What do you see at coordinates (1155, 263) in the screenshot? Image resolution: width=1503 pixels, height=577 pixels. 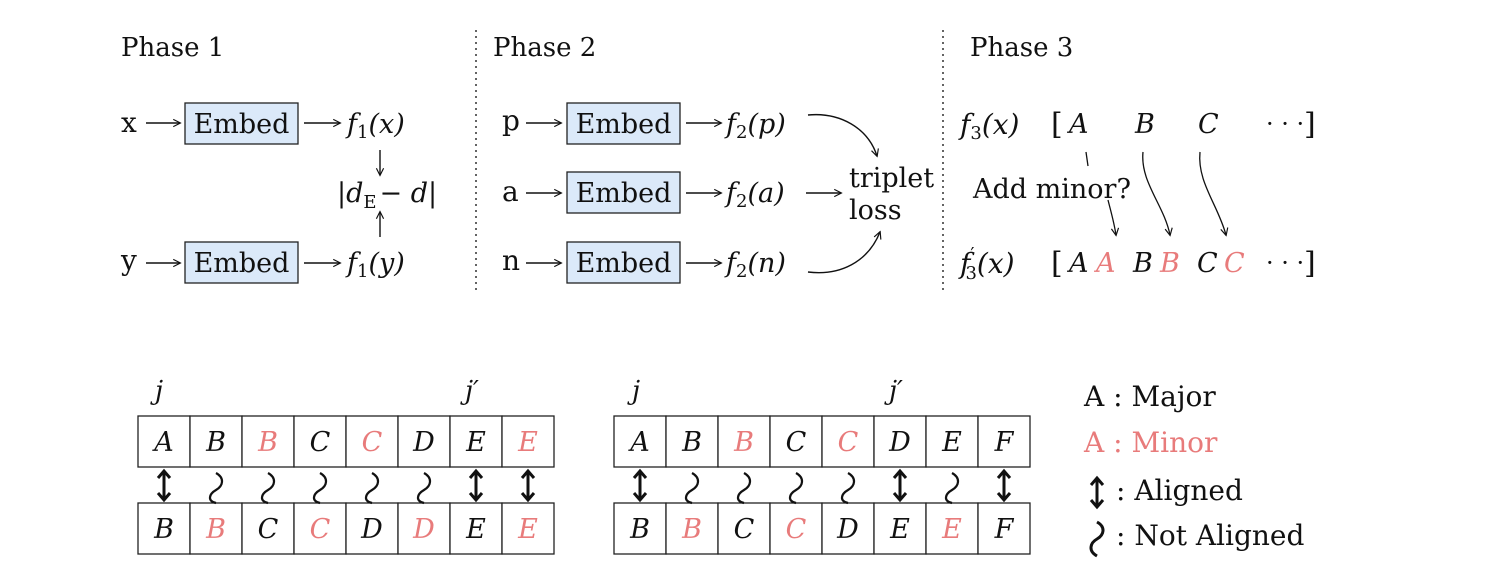 I see `augmented-tokens: A A B B C C` at bounding box center [1155, 263].